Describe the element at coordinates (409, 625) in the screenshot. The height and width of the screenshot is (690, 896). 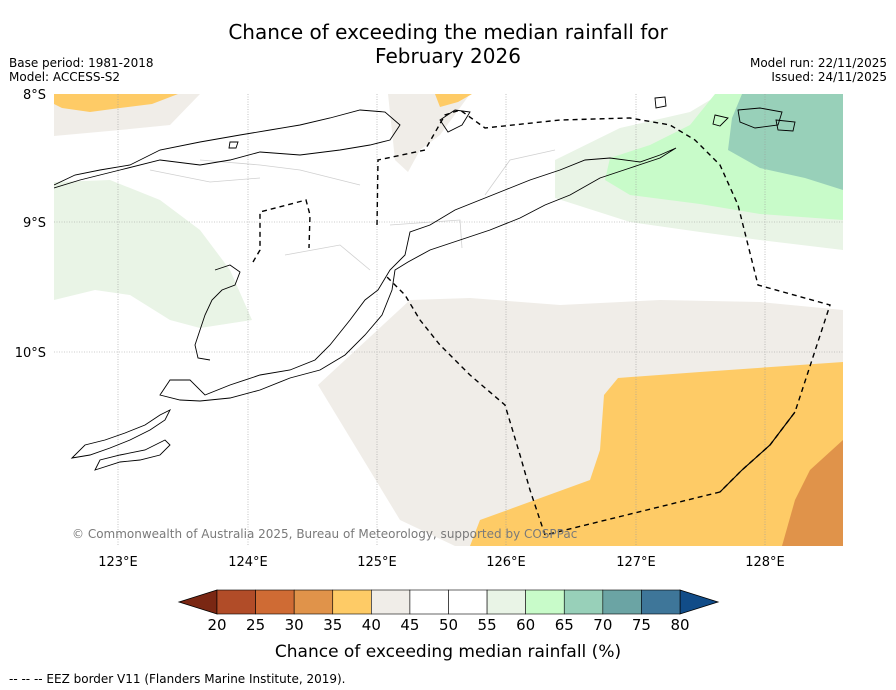
I see `colorbar-tick-label: 45` at that location.